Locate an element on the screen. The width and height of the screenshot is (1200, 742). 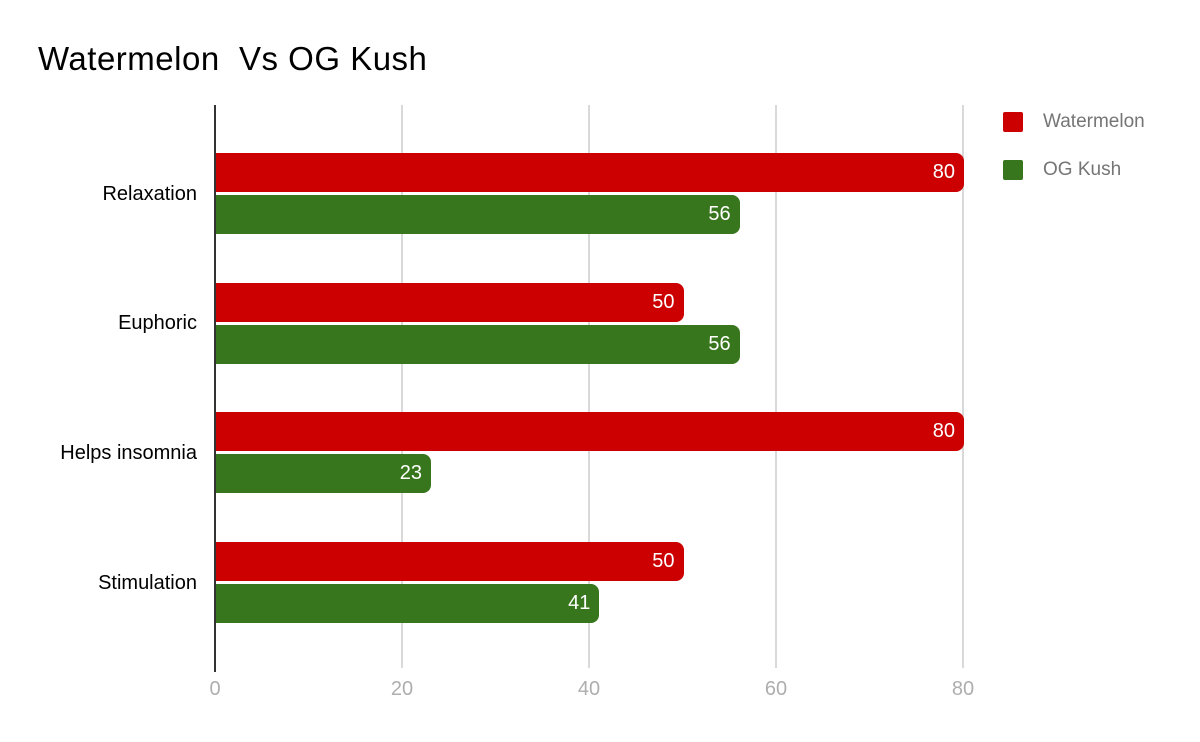
bar-og-kush: 41 is located at coordinates (408, 604).